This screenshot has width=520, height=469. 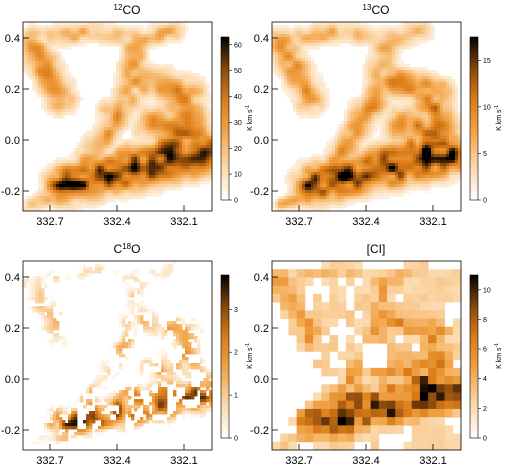 I want to click on emission-map-13co, so click(x=367, y=117).